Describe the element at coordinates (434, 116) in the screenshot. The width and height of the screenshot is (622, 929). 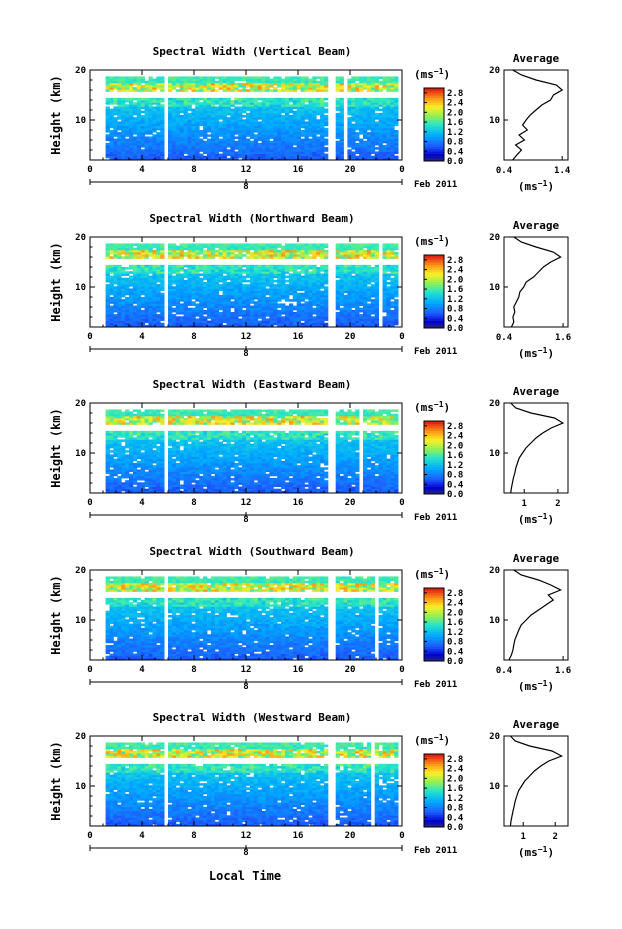
I see `colorbar-swatch` at that location.